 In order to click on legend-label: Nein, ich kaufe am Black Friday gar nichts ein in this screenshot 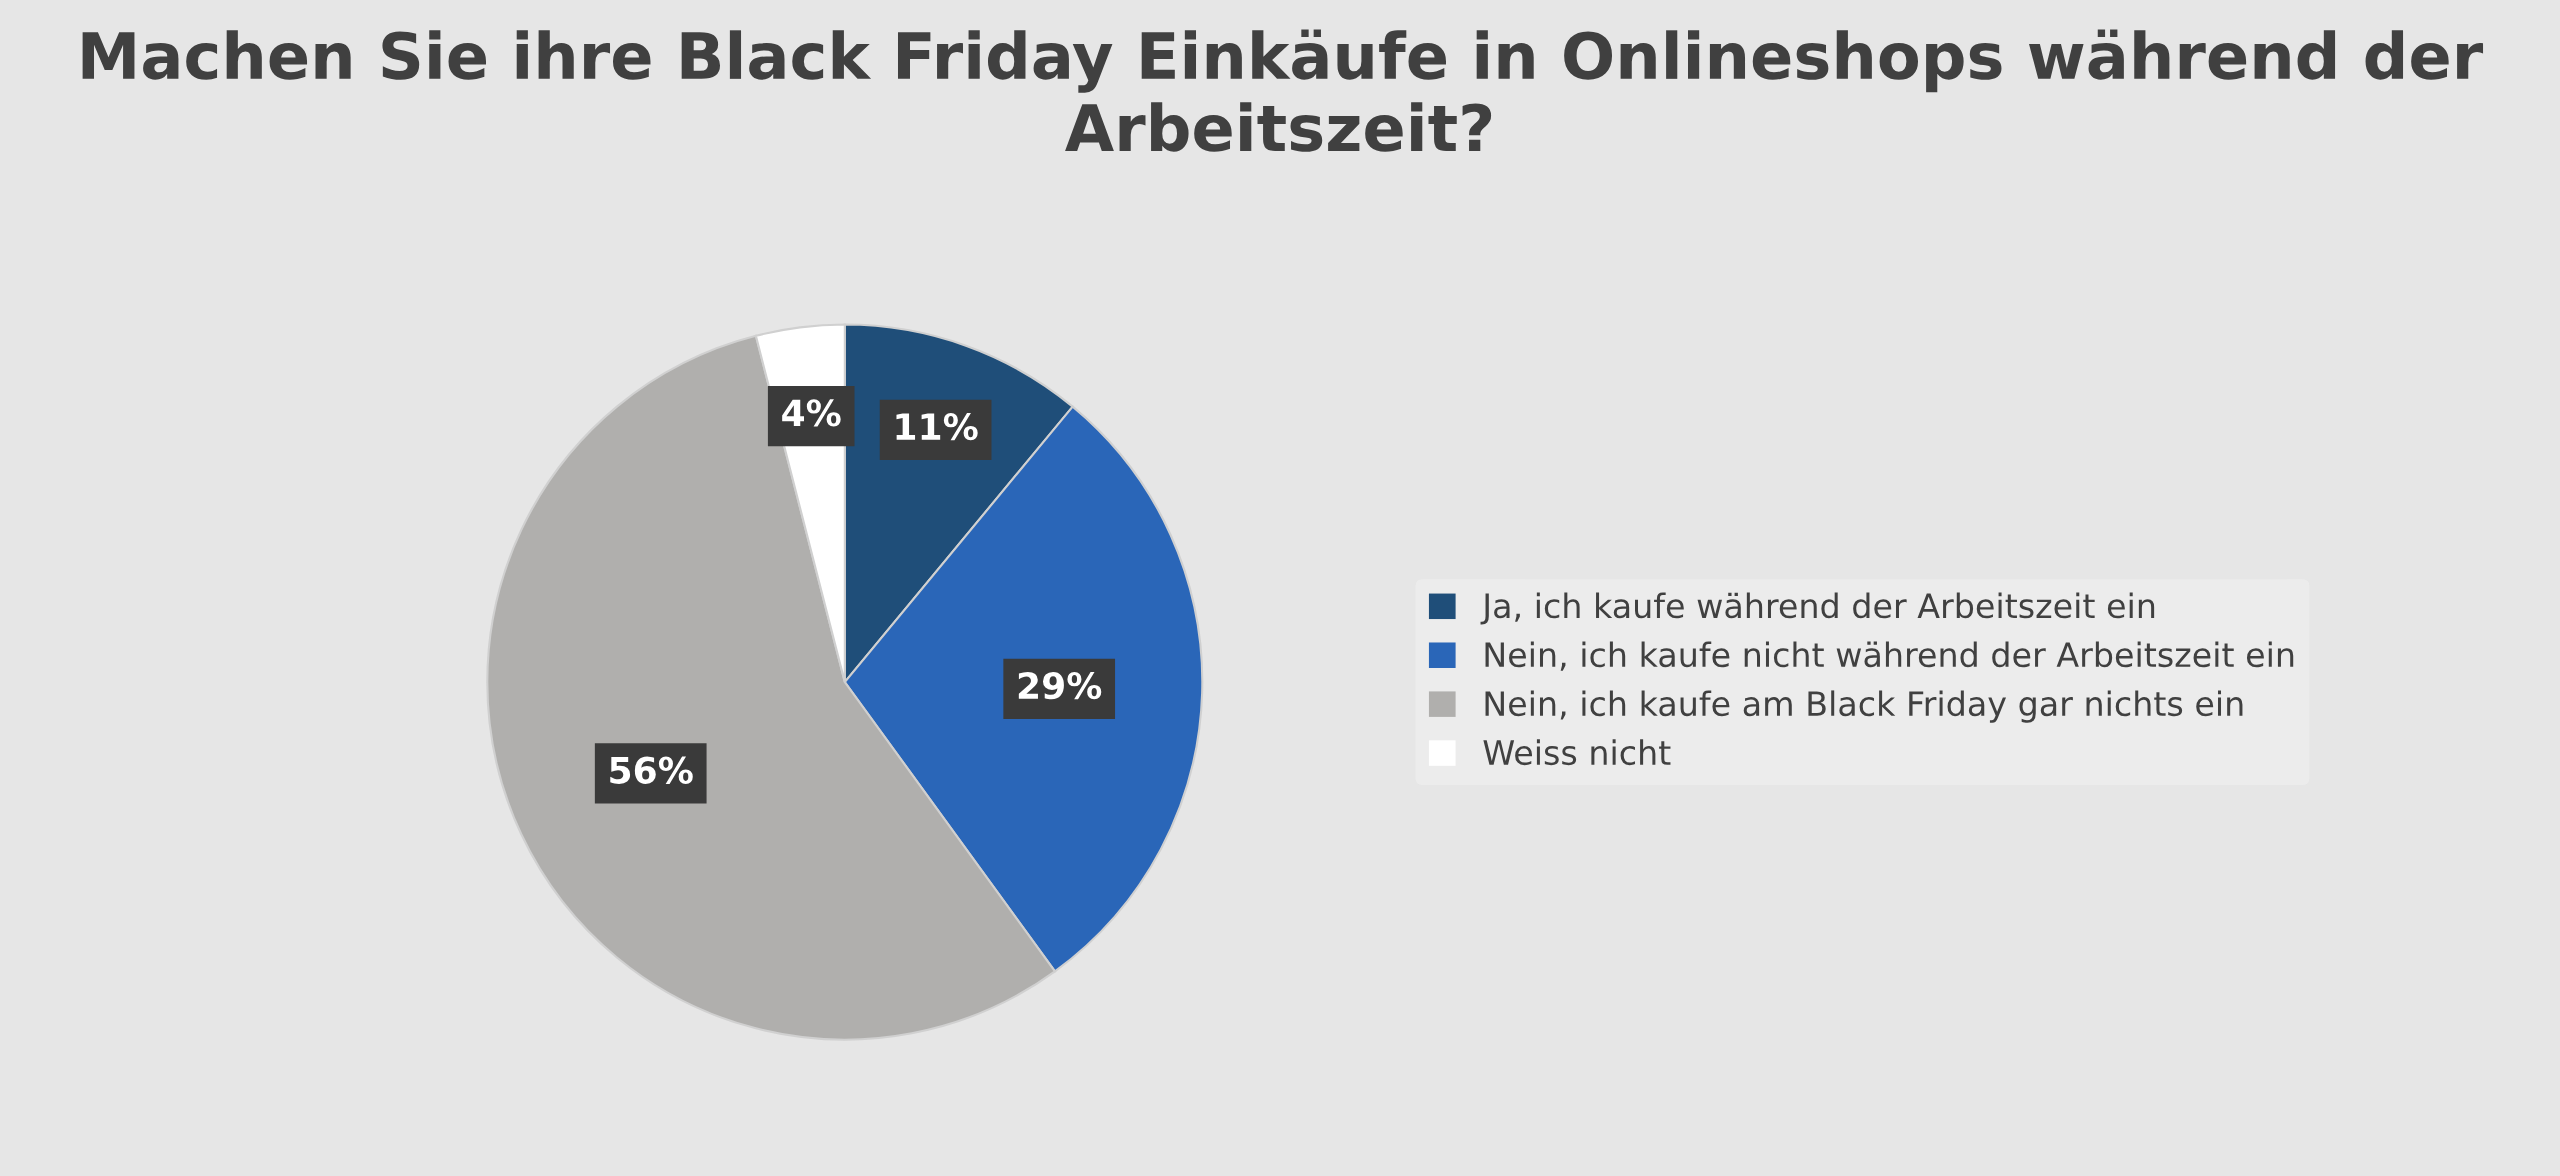, I will do `click(1864, 706)`.